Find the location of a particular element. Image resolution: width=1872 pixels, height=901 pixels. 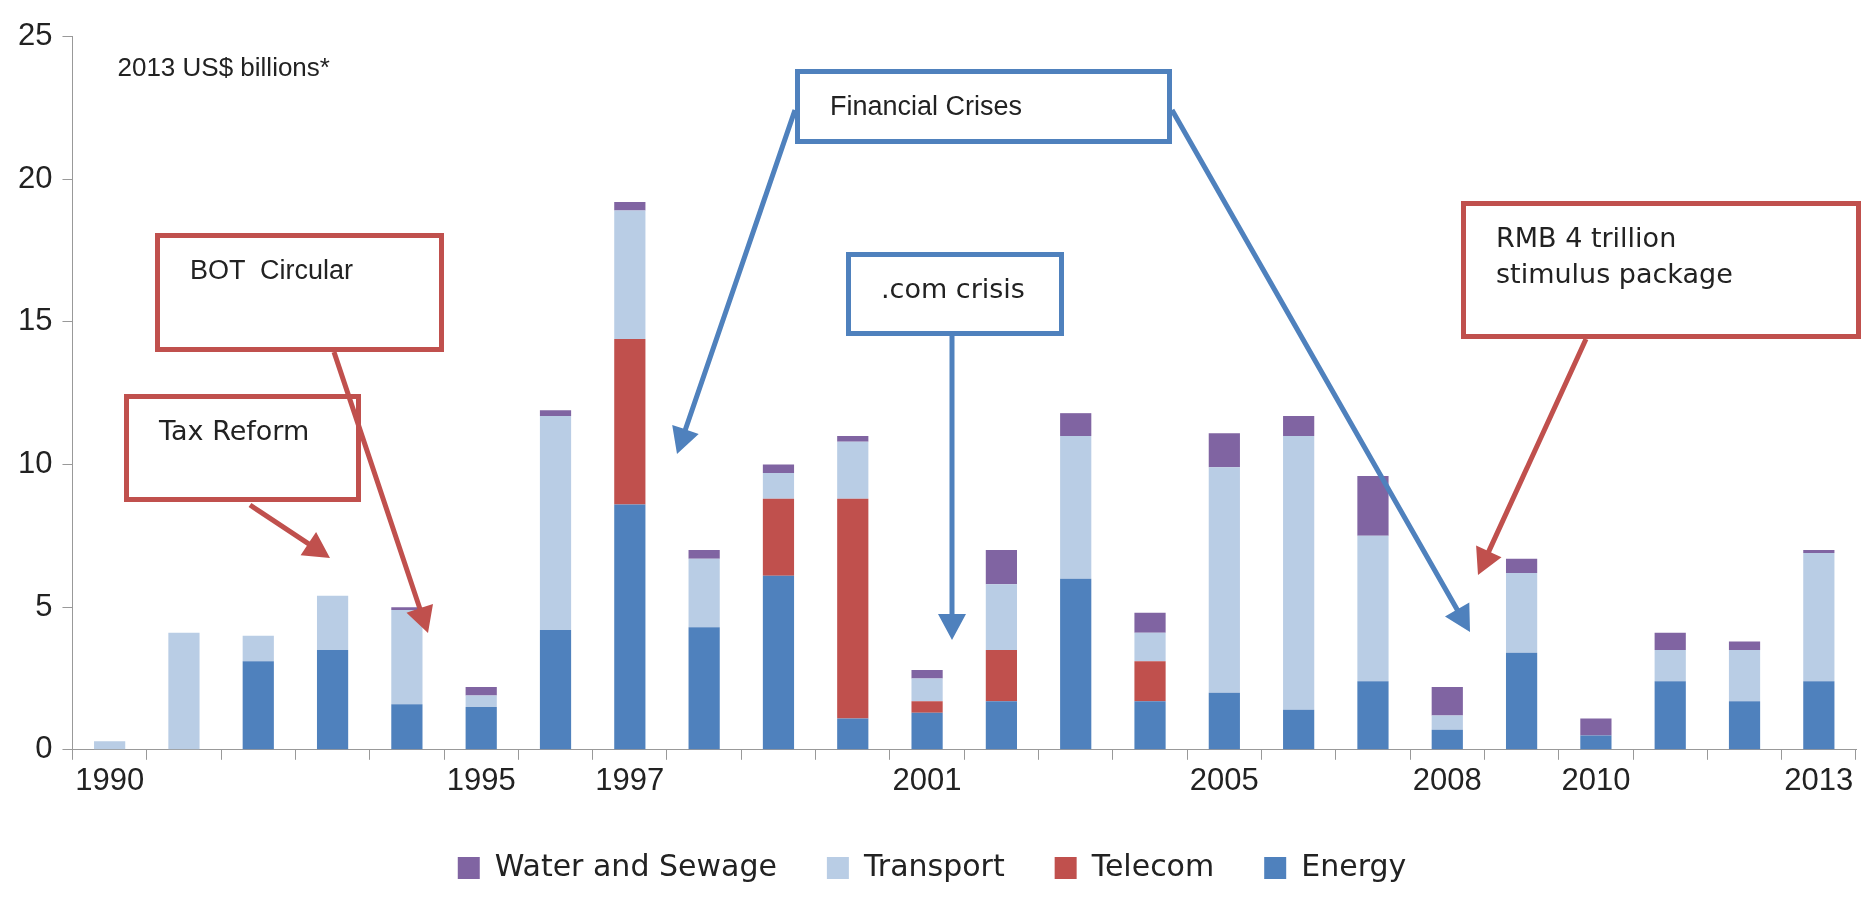

y-tick-label: 25 is located at coordinates (35, 35).